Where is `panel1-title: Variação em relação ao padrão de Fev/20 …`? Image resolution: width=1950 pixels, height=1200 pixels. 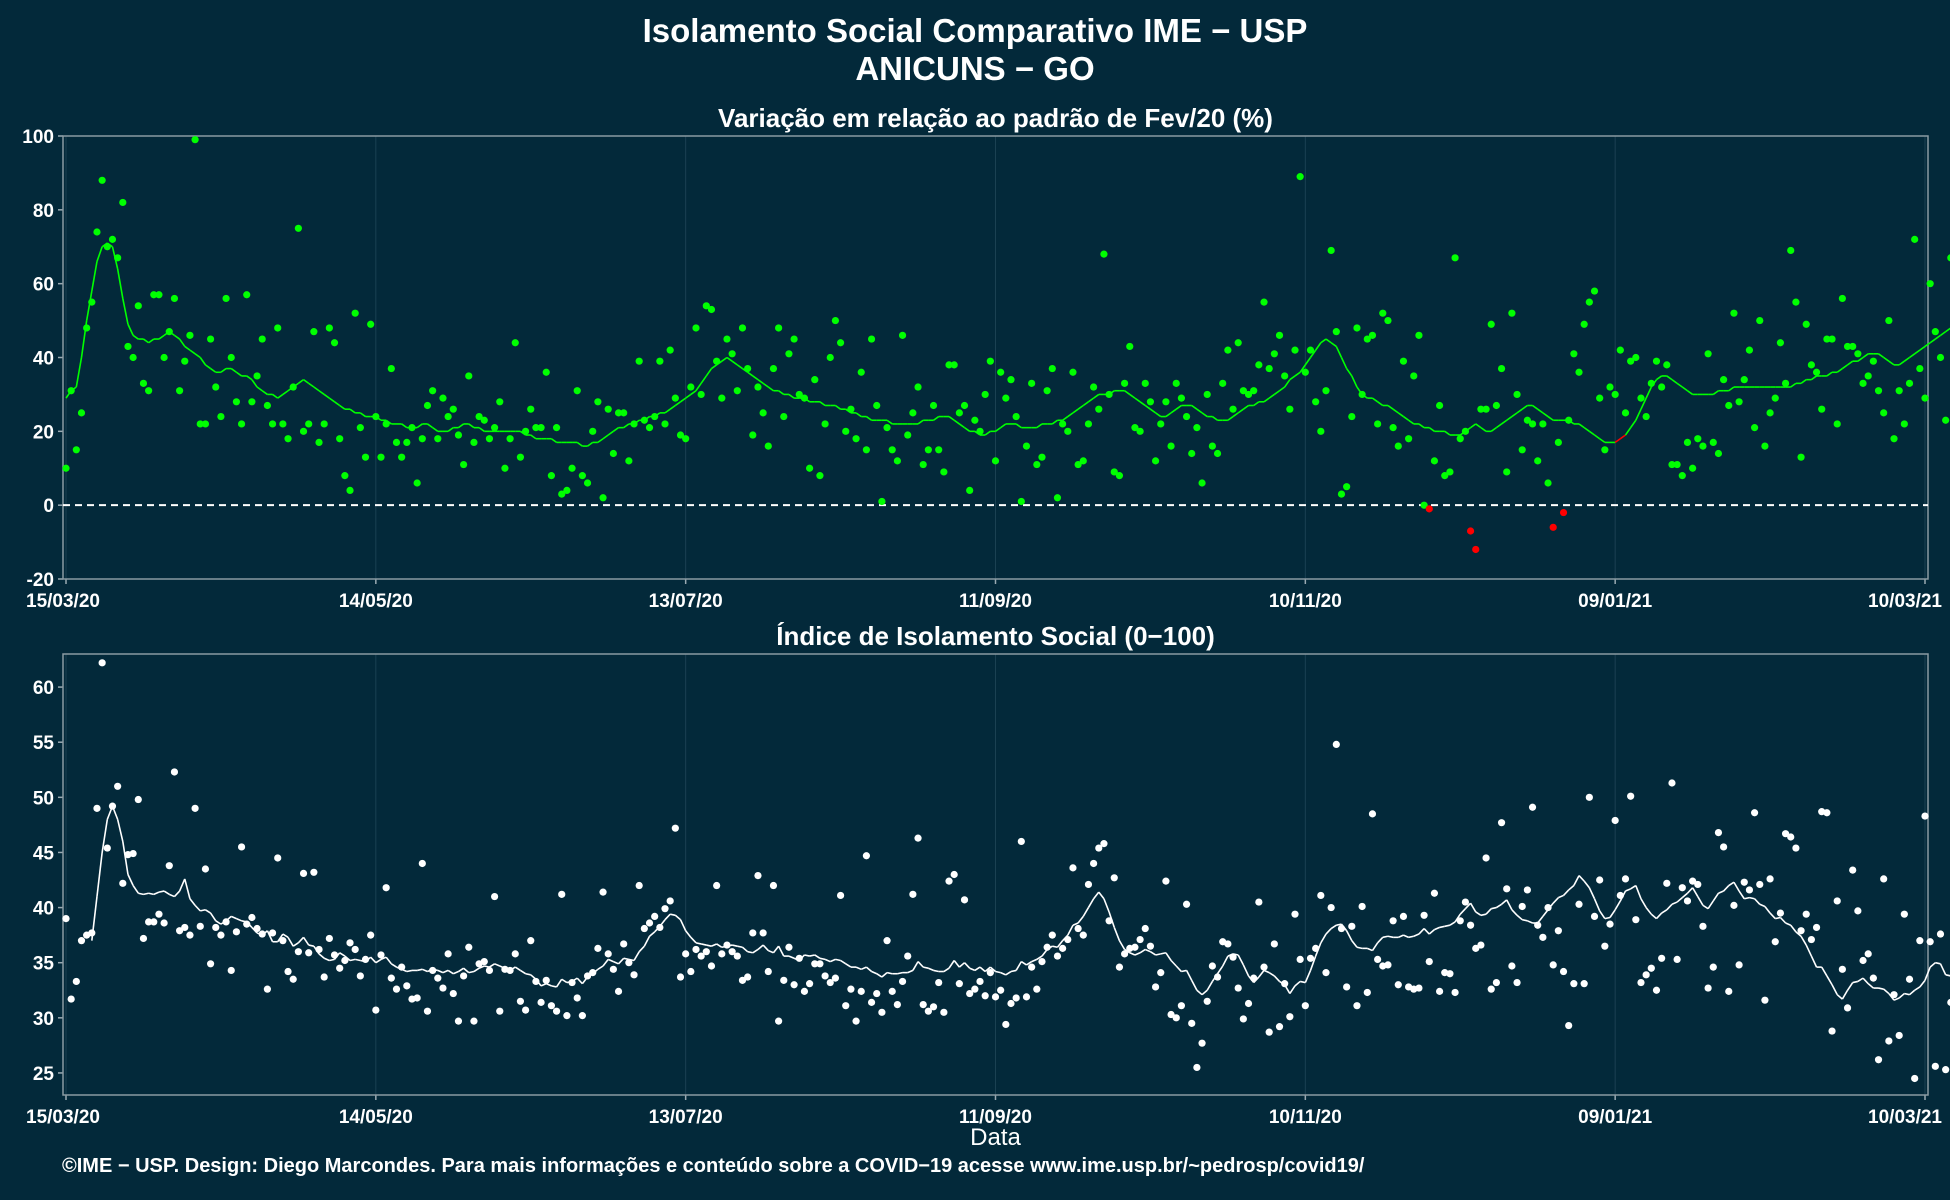
panel1-title: Variação em relação ao padrão de Fev/20 … is located at coordinates (995, 118).